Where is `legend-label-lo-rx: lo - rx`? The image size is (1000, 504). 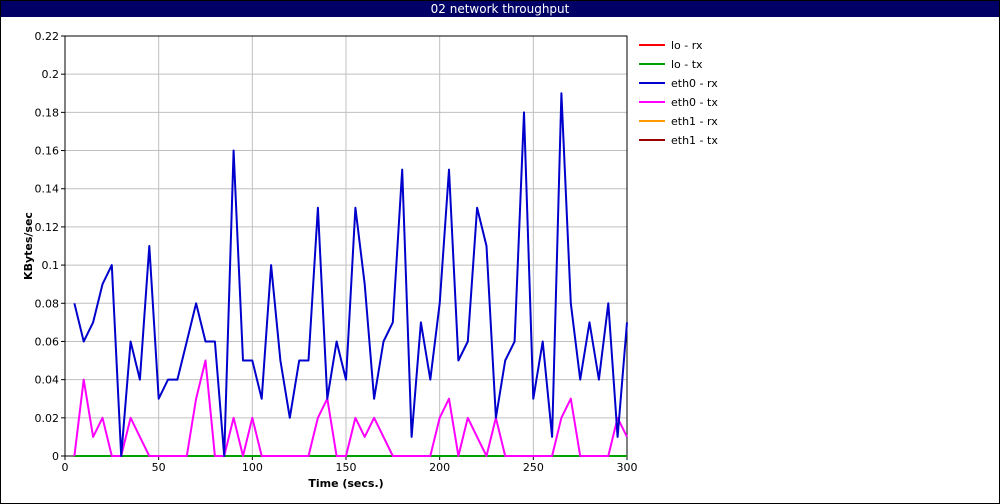 legend-label-lo-rx: lo - rx is located at coordinates (687, 45).